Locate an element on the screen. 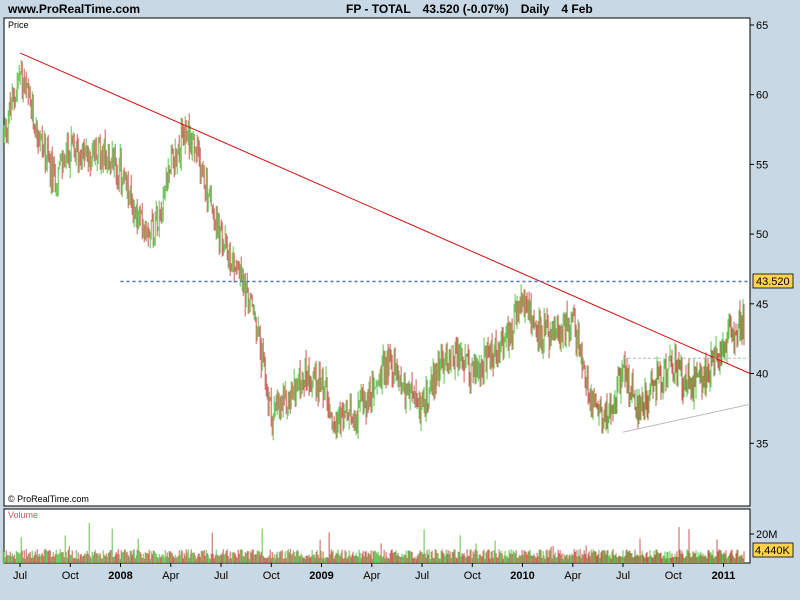  chart-title: FP - TOTAL 43.520 (-0.07%) Daily 4 Feb is located at coordinates (475, 9).